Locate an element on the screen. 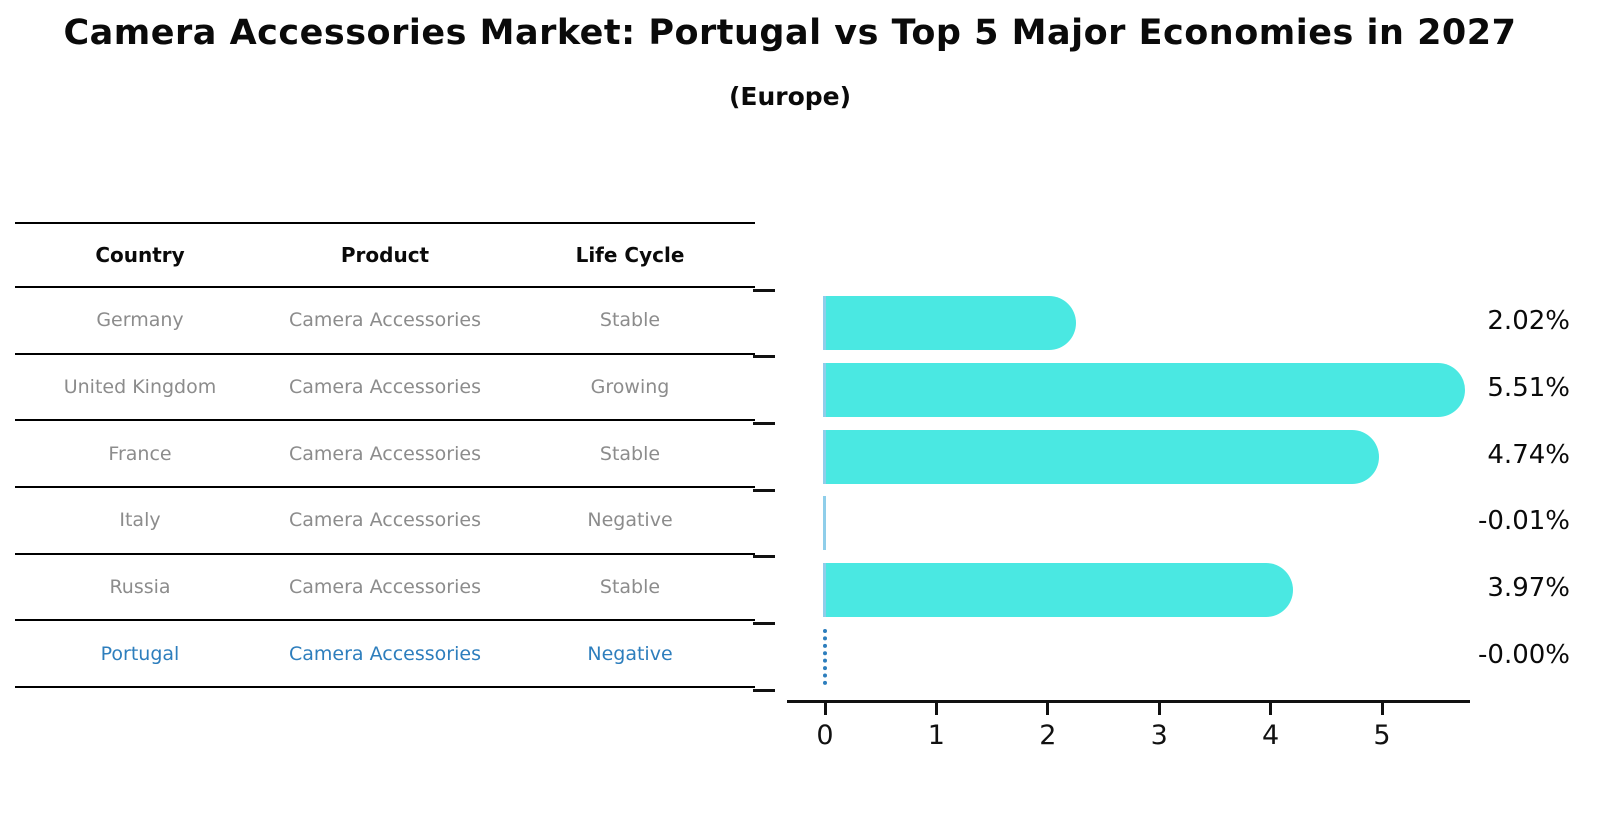  bar-value-label: 2.02% is located at coordinates (1528, 321).